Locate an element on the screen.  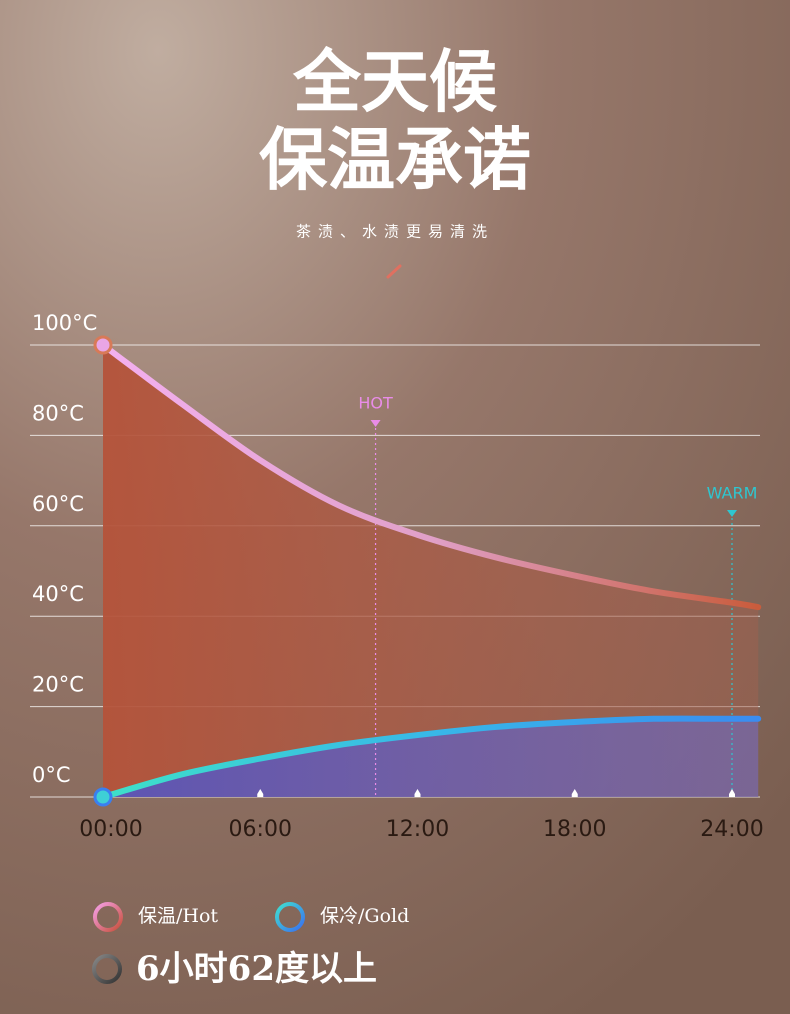
accent is located at coordinates (394, 271).